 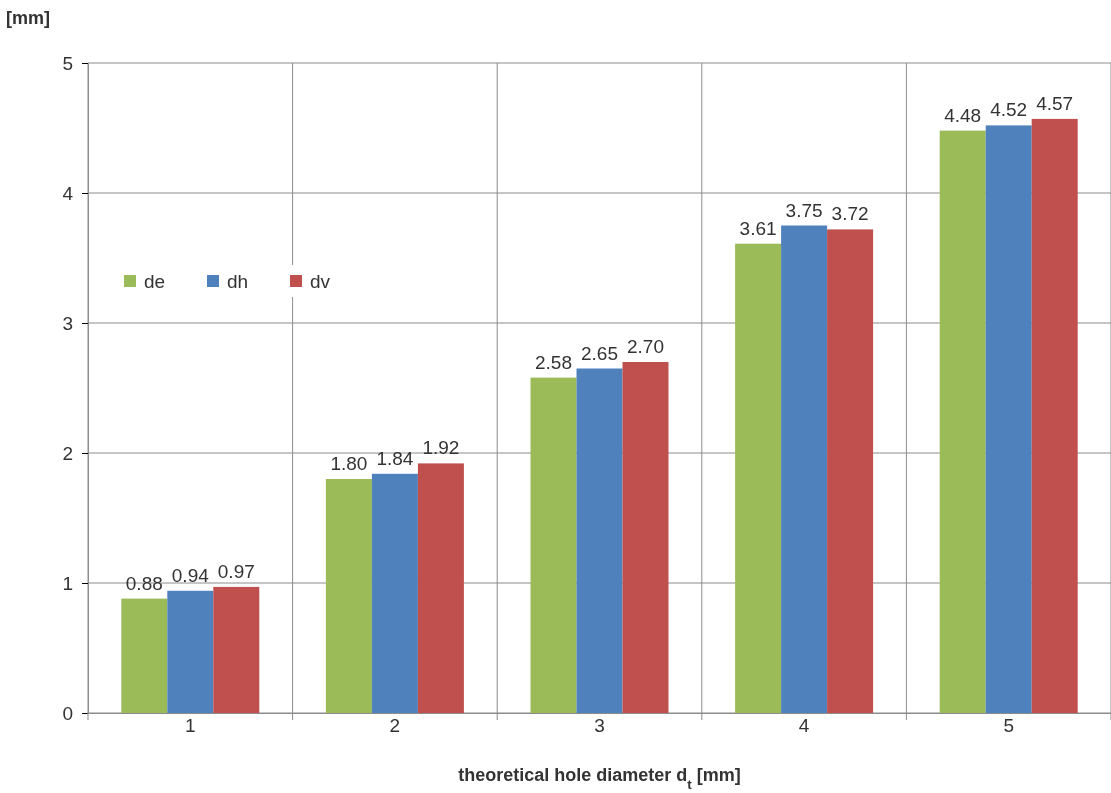 What do you see at coordinates (1008, 725) in the screenshot?
I see `x-tick-label: 5` at bounding box center [1008, 725].